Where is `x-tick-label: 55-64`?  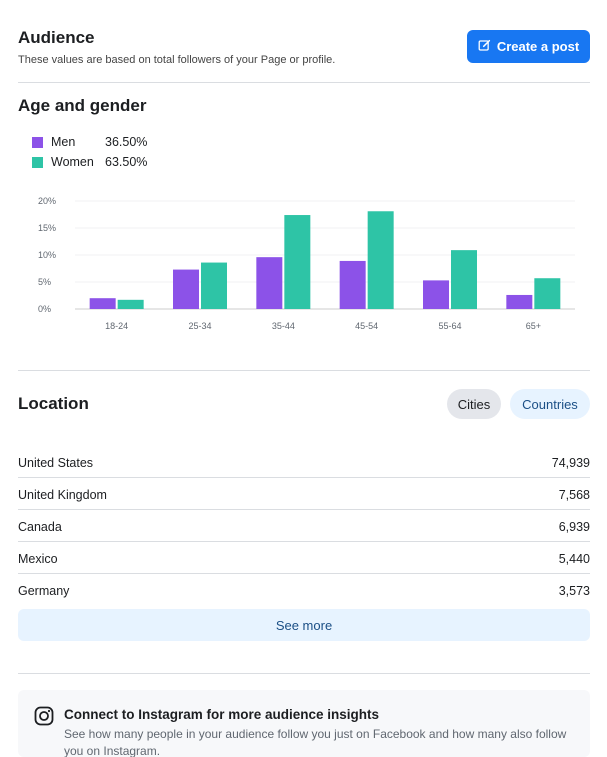 x-tick-label: 55-64 is located at coordinates (449, 326).